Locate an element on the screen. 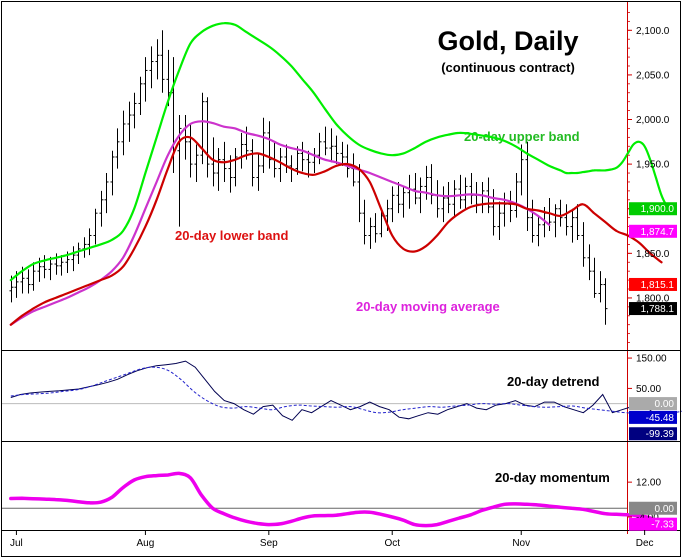  x-tick-label: Aug is located at coordinates (146, 543).